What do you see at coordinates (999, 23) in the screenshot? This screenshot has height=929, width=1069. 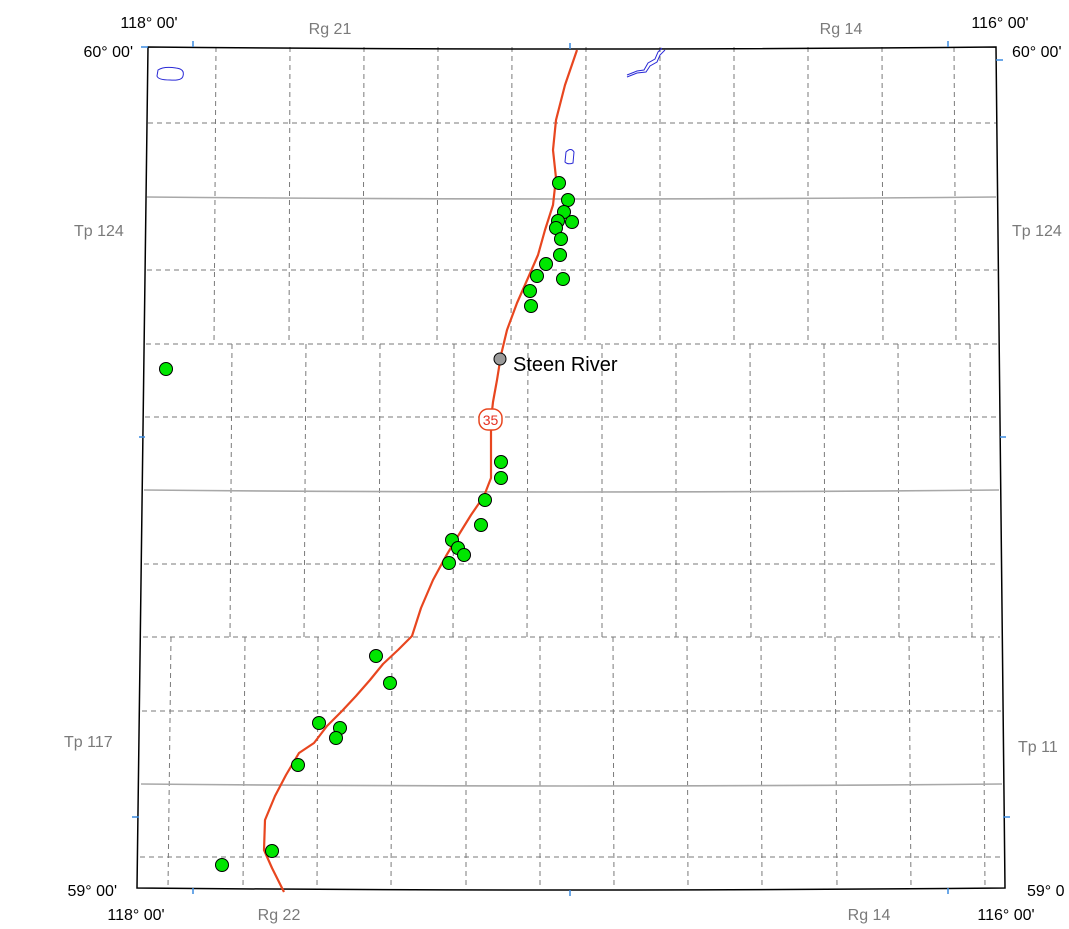 I see `longitude-label-top-right: 116° 00'` at bounding box center [999, 23].